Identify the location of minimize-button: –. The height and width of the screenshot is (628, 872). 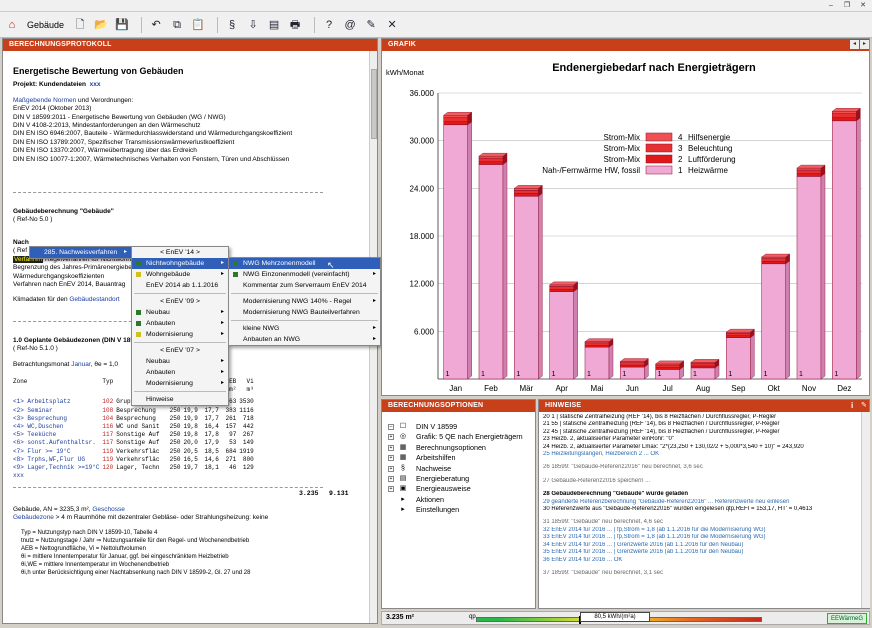
(831, 5).